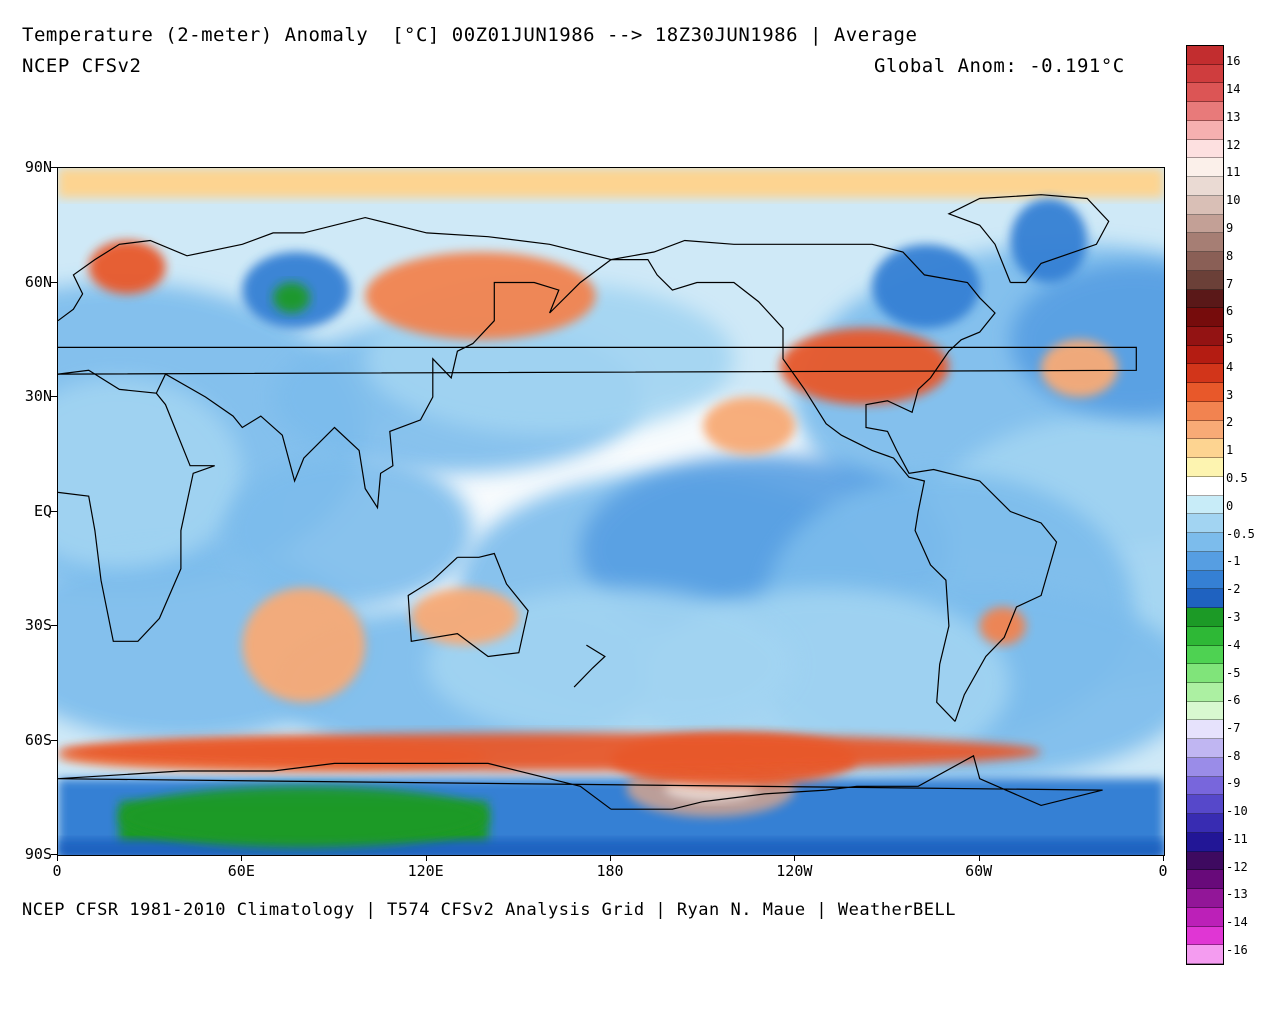 This screenshot has width=1280, height=1024. I want to click on greenland-coastline, so click(1028, 239).